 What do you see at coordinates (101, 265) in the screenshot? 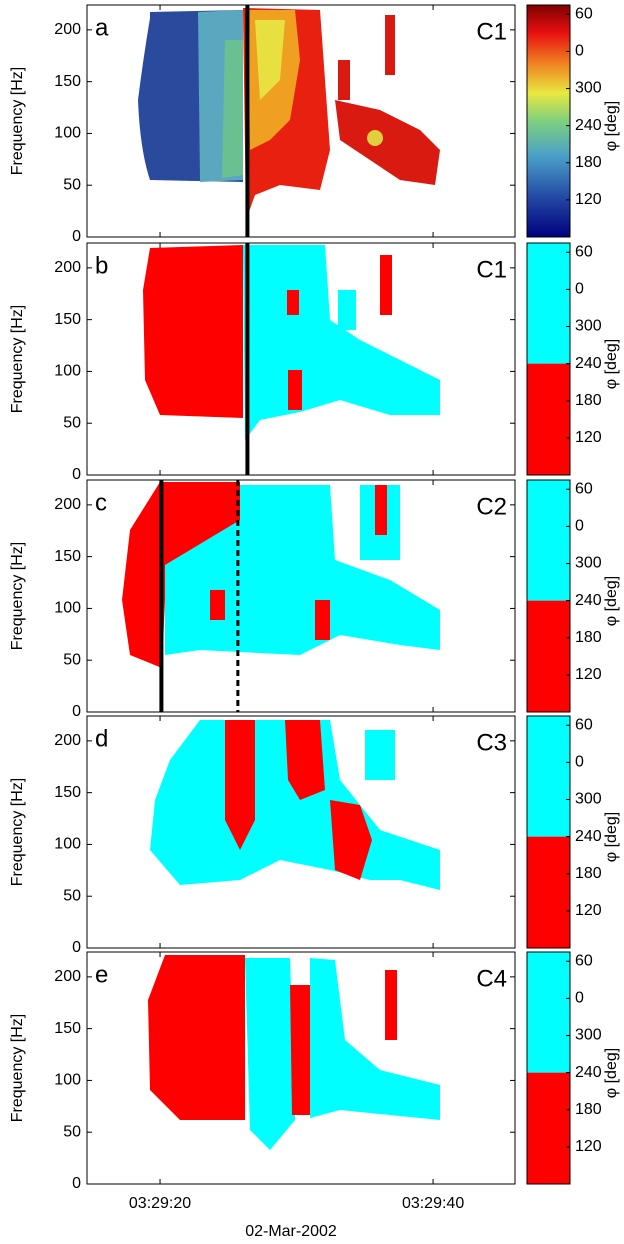
I see `panel-label: b` at bounding box center [101, 265].